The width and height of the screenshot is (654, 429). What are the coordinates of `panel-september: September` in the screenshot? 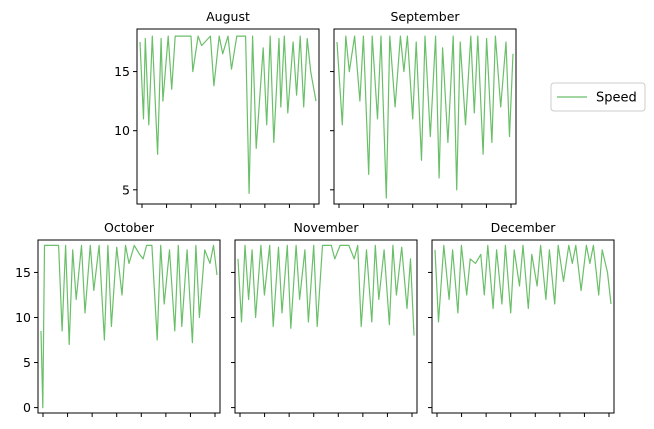 It's located at (423, 108).